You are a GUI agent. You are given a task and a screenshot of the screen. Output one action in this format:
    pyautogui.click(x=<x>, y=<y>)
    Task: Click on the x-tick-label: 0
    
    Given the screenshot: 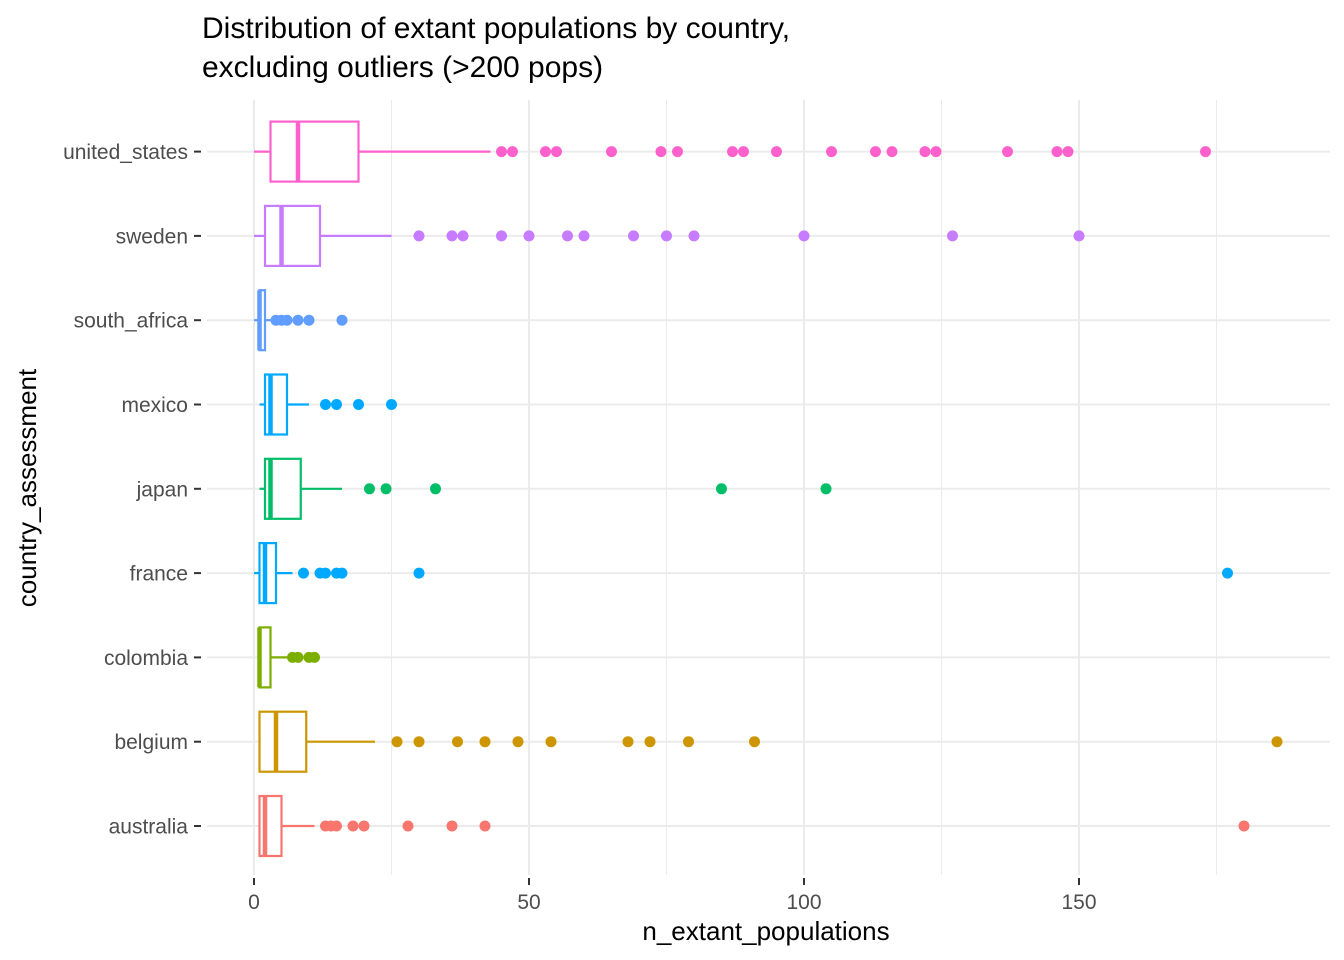 What is the action you would take?
    pyautogui.click(x=254, y=902)
    